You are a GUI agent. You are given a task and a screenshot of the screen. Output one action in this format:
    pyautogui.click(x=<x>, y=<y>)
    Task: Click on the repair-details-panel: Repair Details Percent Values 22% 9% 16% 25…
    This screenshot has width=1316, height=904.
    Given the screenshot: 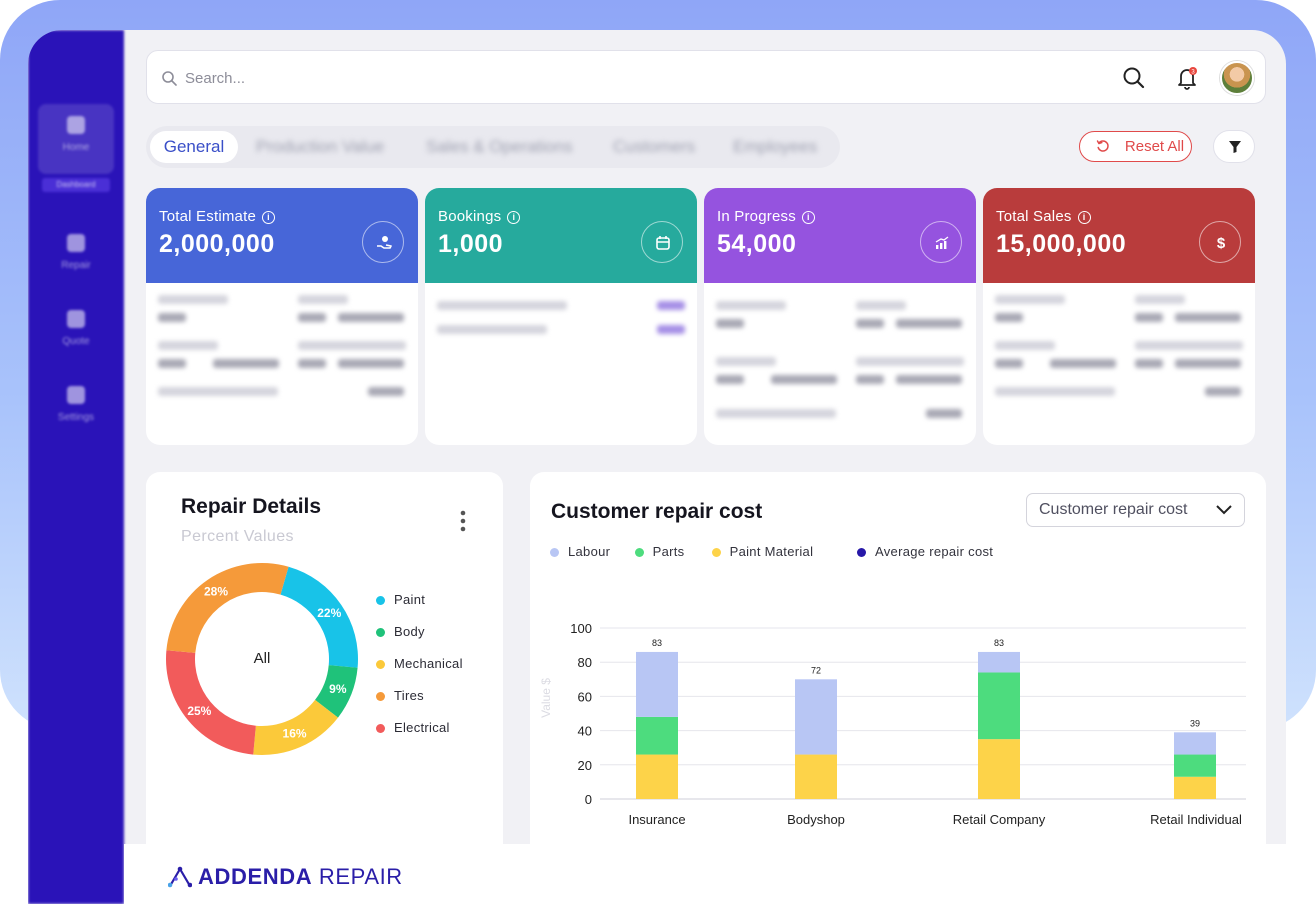 What is the action you would take?
    pyautogui.click(x=324, y=672)
    